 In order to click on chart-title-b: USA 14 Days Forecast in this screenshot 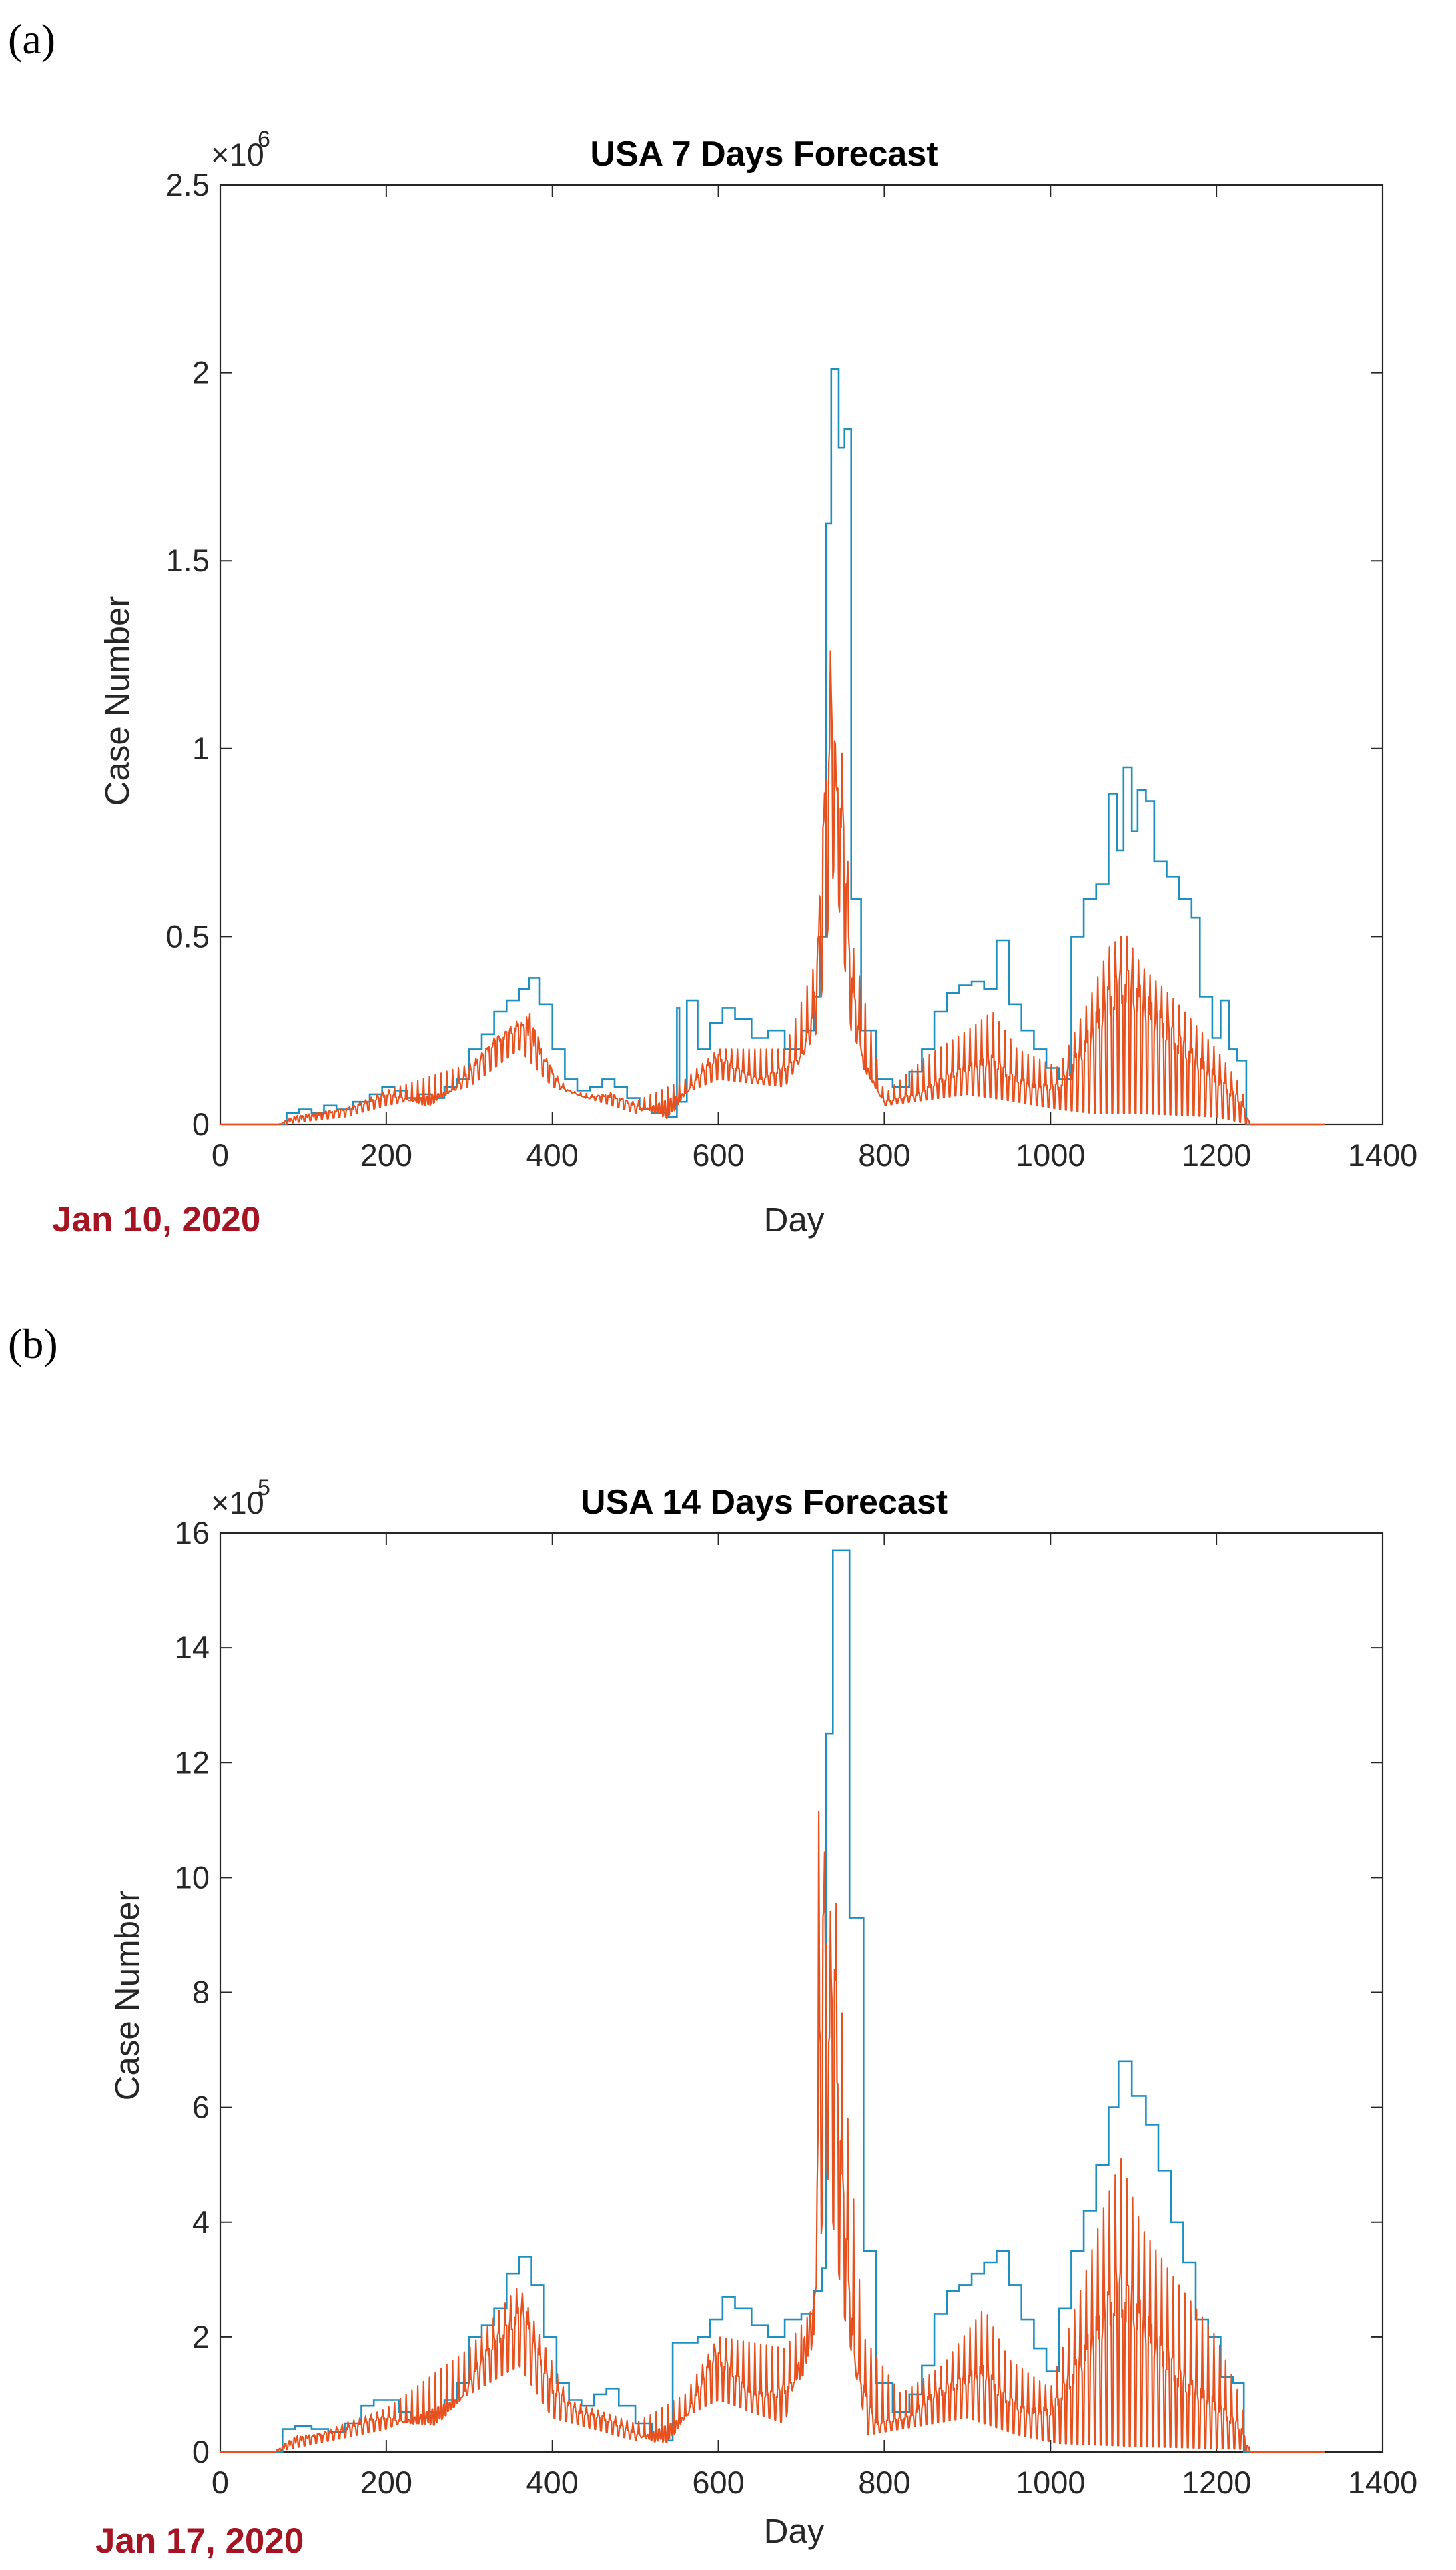, I will do `click(764, 1502)`.